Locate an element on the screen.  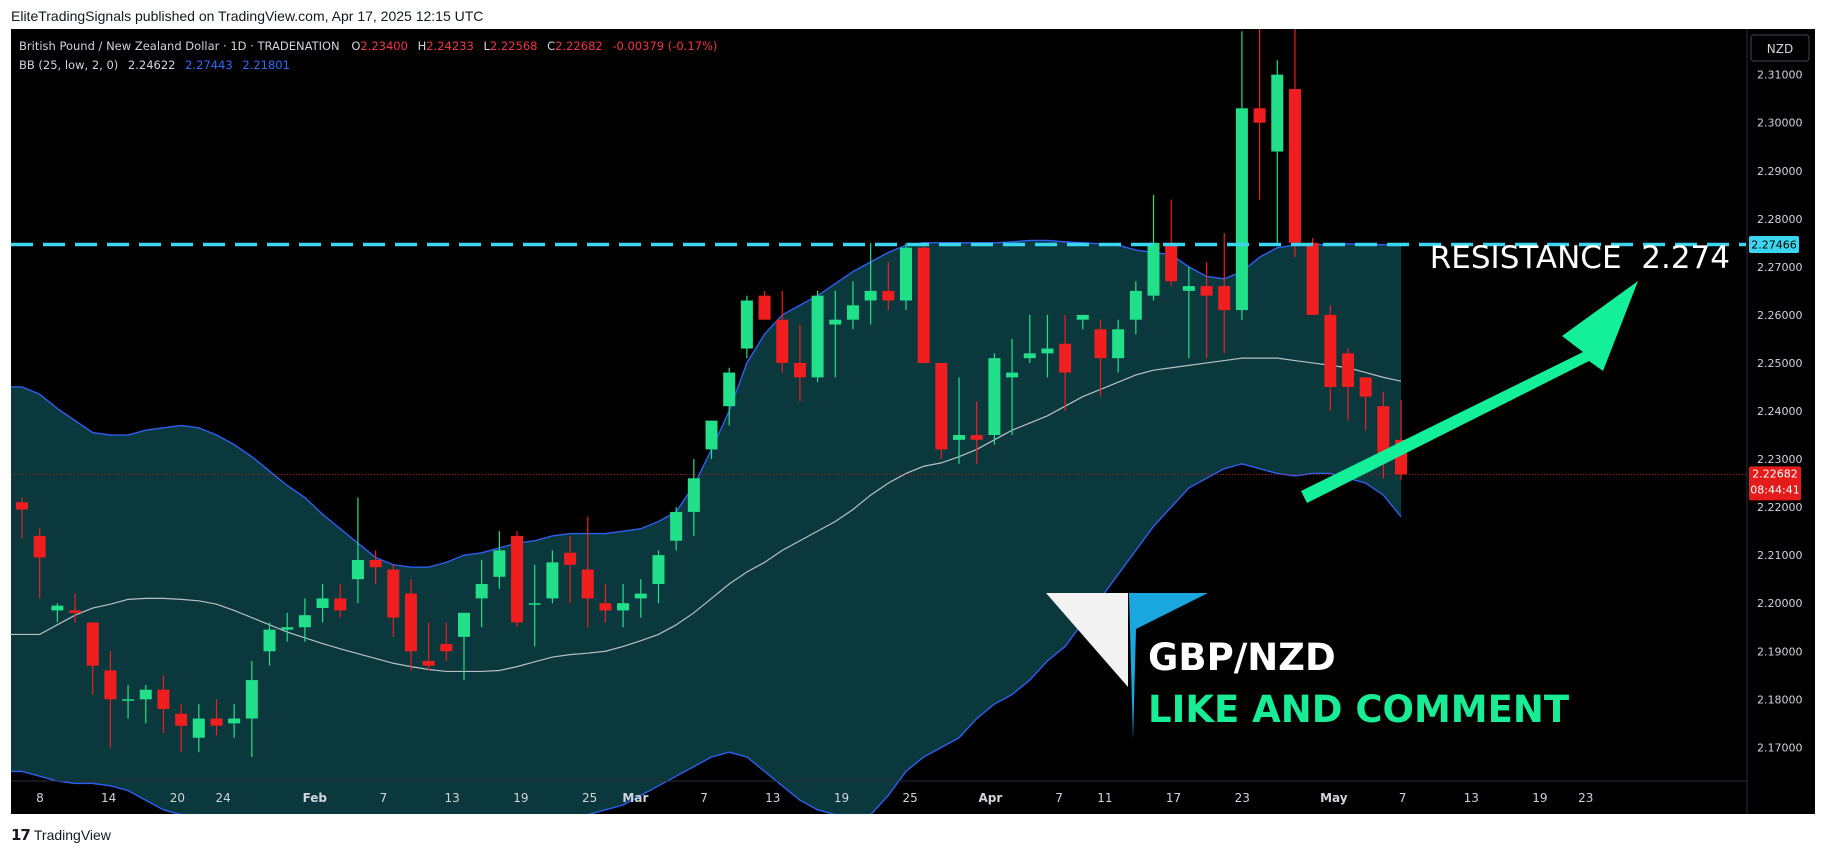
bb-basis-value: 2.24622 is located at coordinates (152, 65).